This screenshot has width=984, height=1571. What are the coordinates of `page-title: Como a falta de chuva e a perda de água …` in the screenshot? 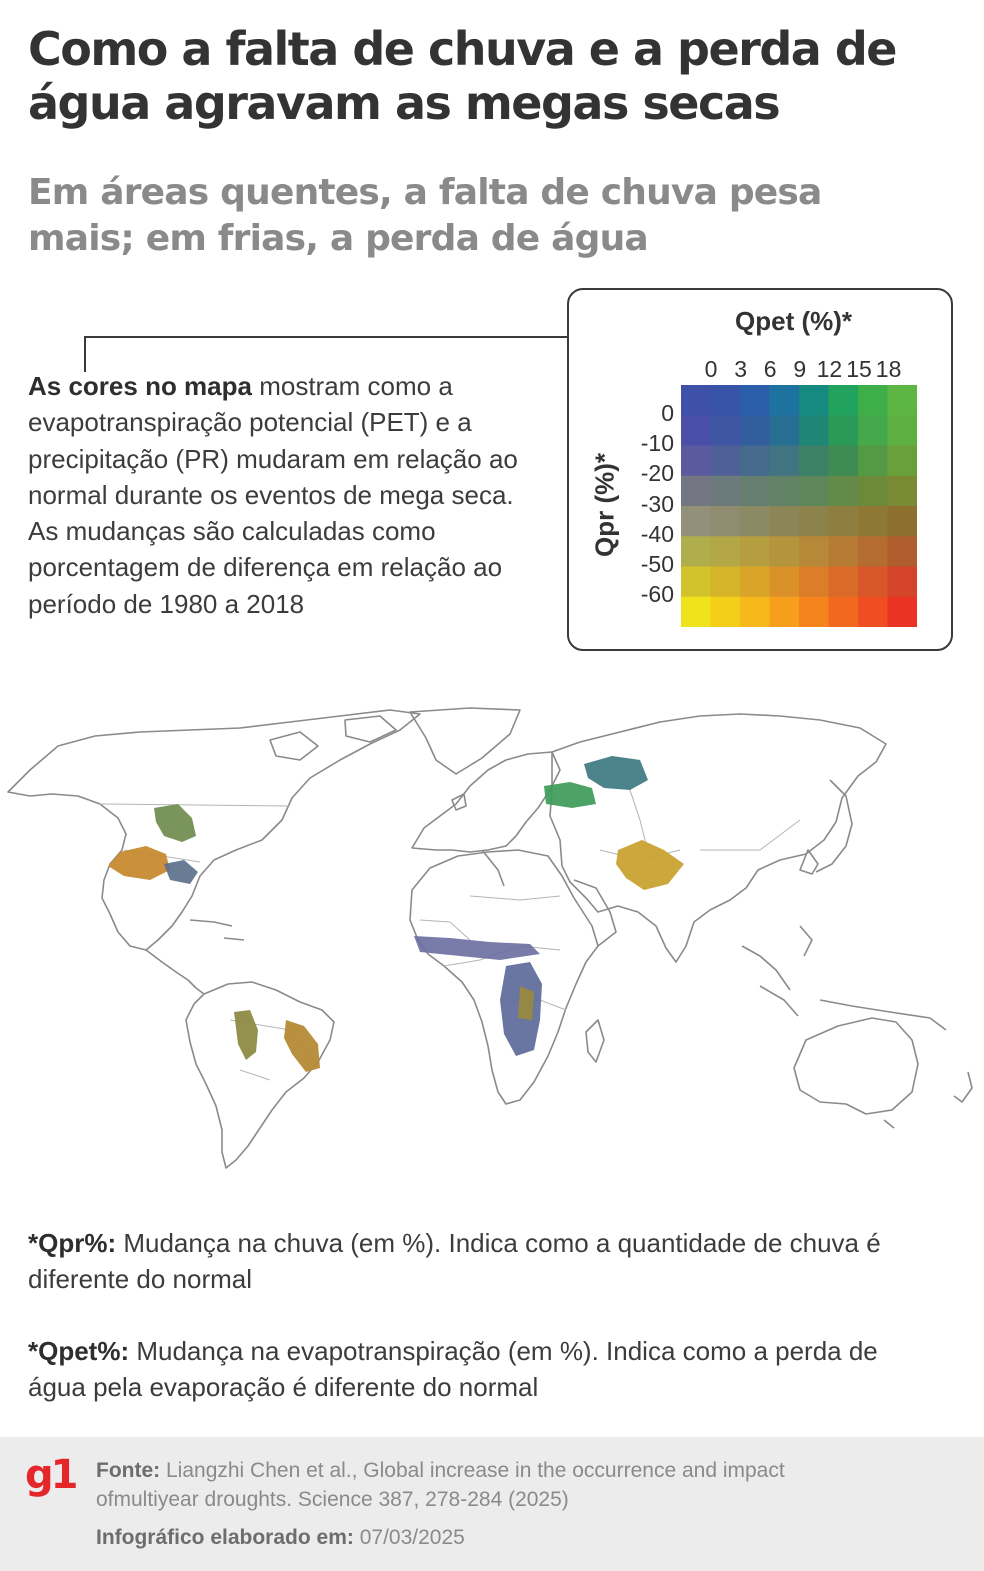 It's located at (462, 76).